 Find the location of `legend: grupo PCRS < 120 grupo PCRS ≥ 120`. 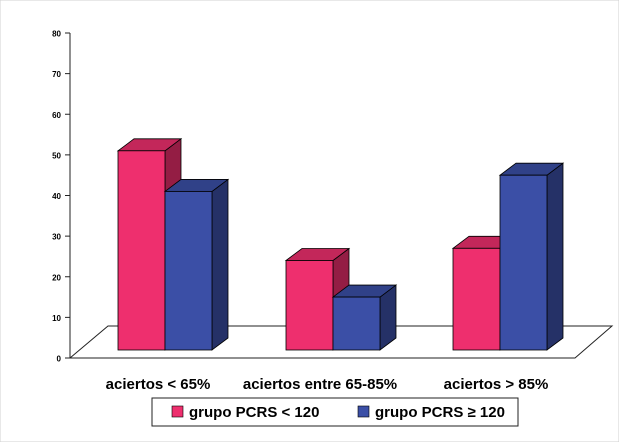

legend: grupo PCRS < 120 grupo PCRS ≥ 120 is located at coordinates (335, 412).